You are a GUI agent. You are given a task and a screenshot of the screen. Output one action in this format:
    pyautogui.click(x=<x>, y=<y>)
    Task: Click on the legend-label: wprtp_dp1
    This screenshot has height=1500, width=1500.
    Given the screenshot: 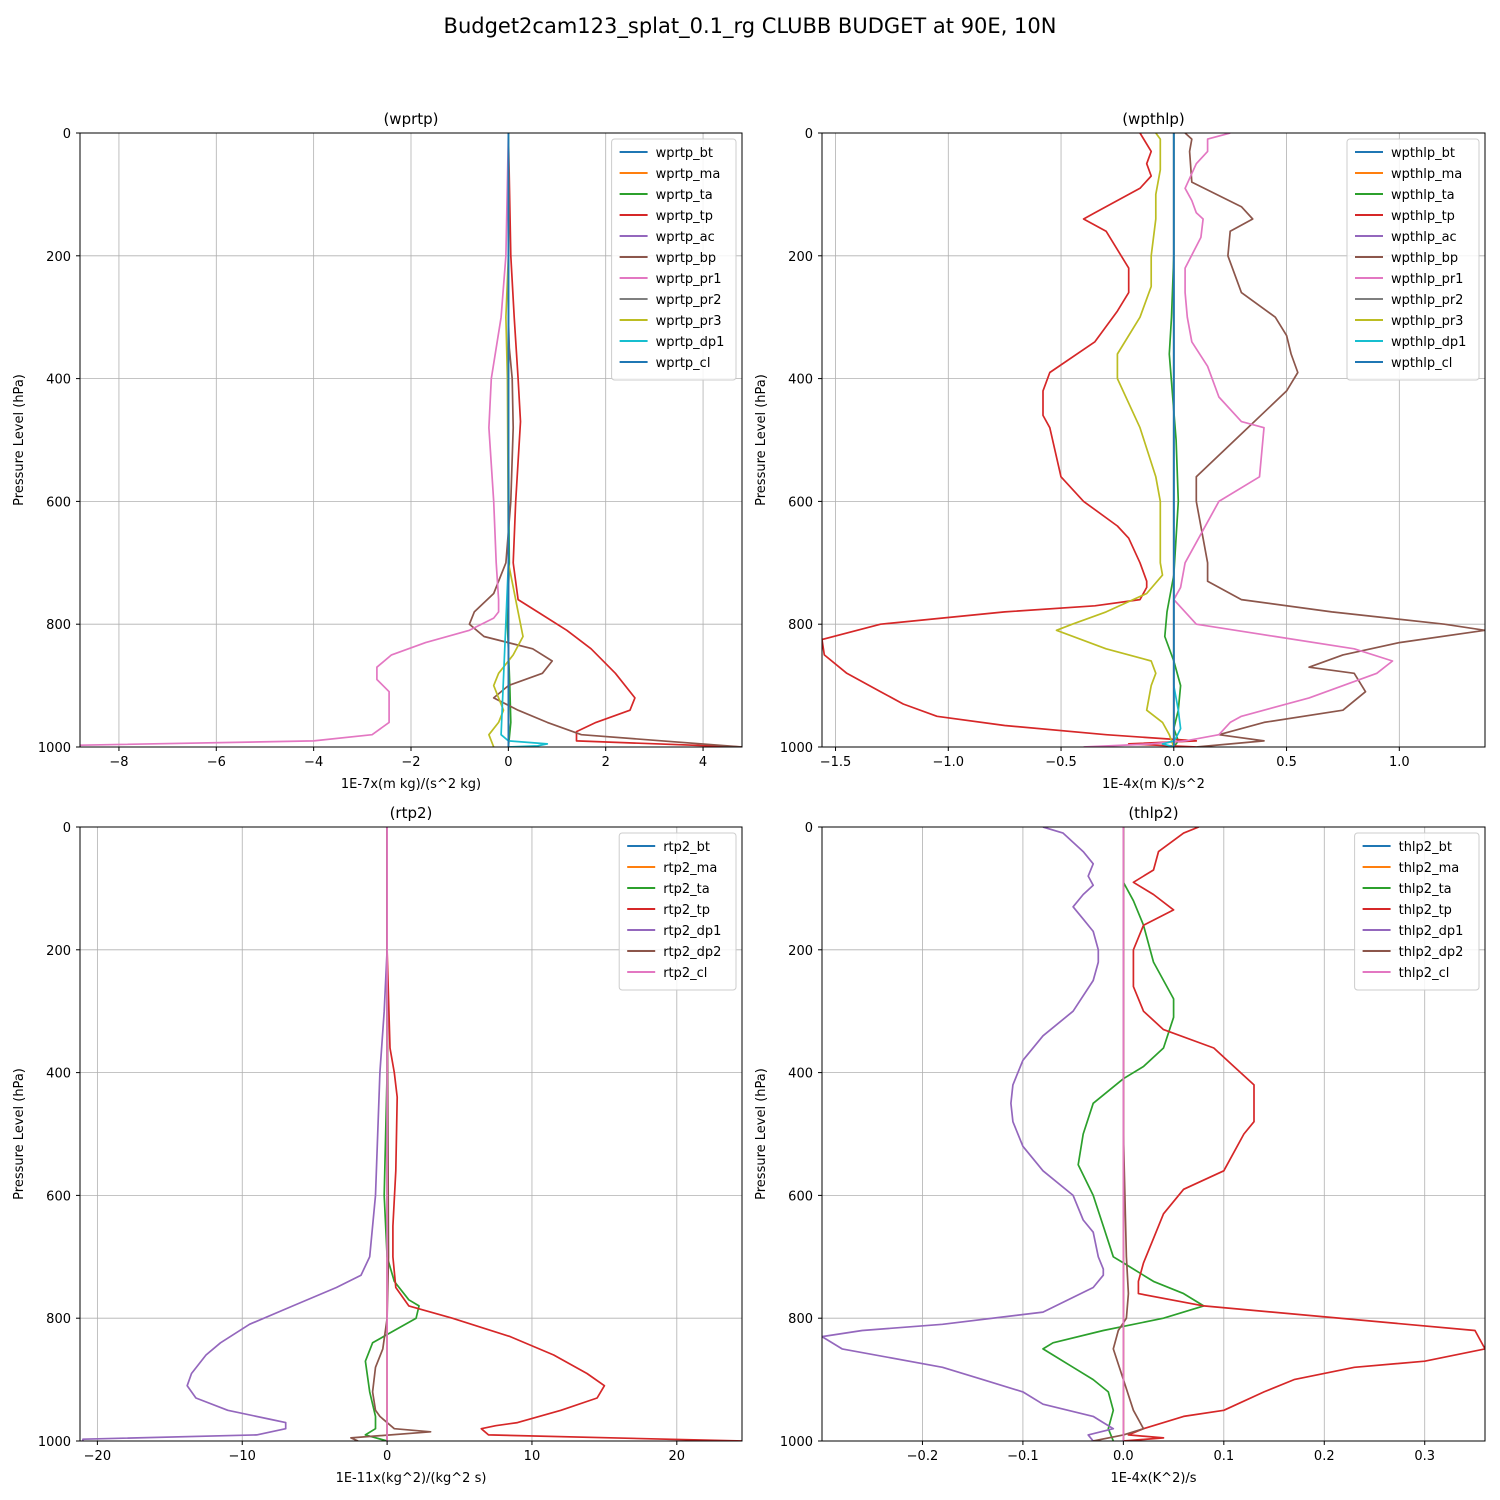 What is the action you would take?
    pyautogui.click(x=690, y=342)
    